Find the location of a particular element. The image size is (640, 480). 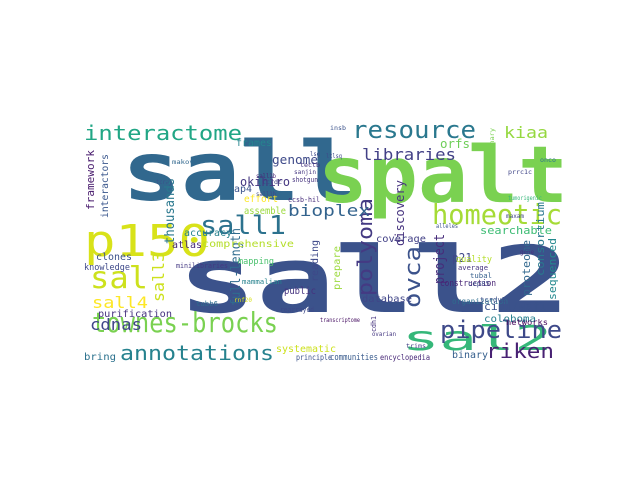

word: riken is located at coordinates (520, 351).